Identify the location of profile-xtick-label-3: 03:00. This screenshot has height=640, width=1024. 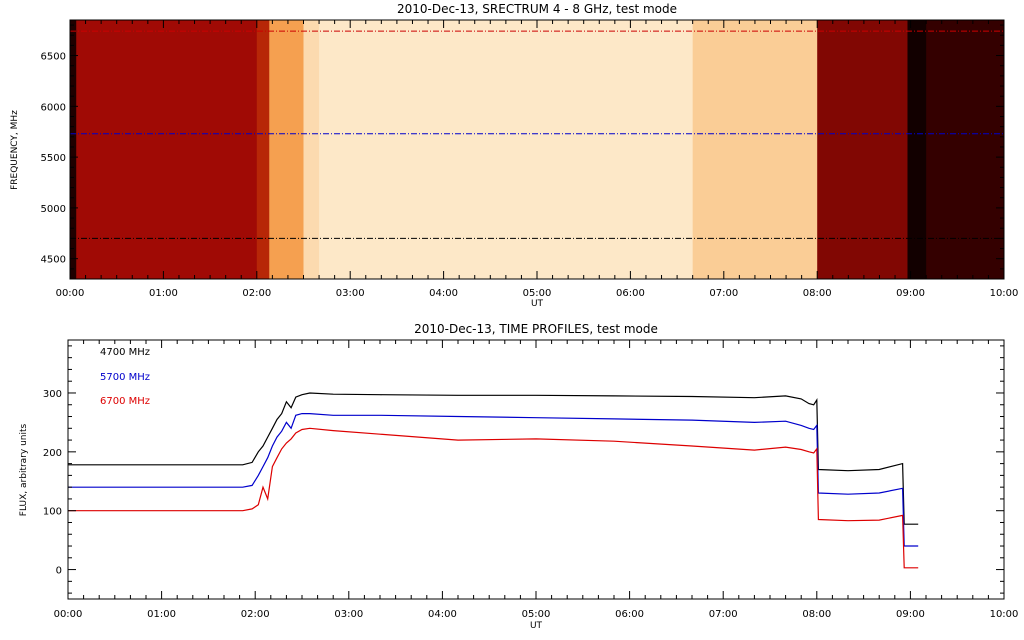
(348, 614).